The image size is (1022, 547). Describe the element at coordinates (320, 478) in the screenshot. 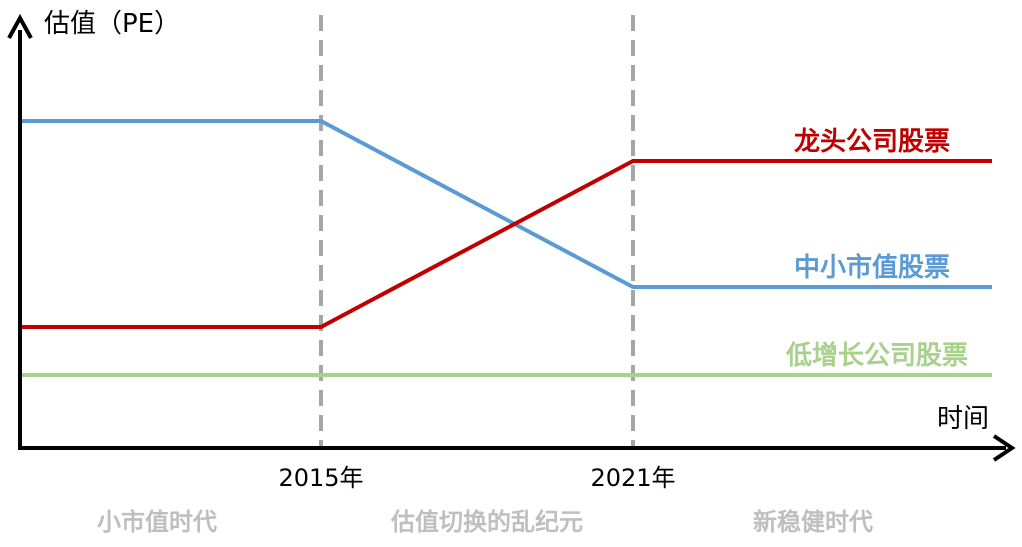

I see `tick-label-2015: 2015年` at that location.